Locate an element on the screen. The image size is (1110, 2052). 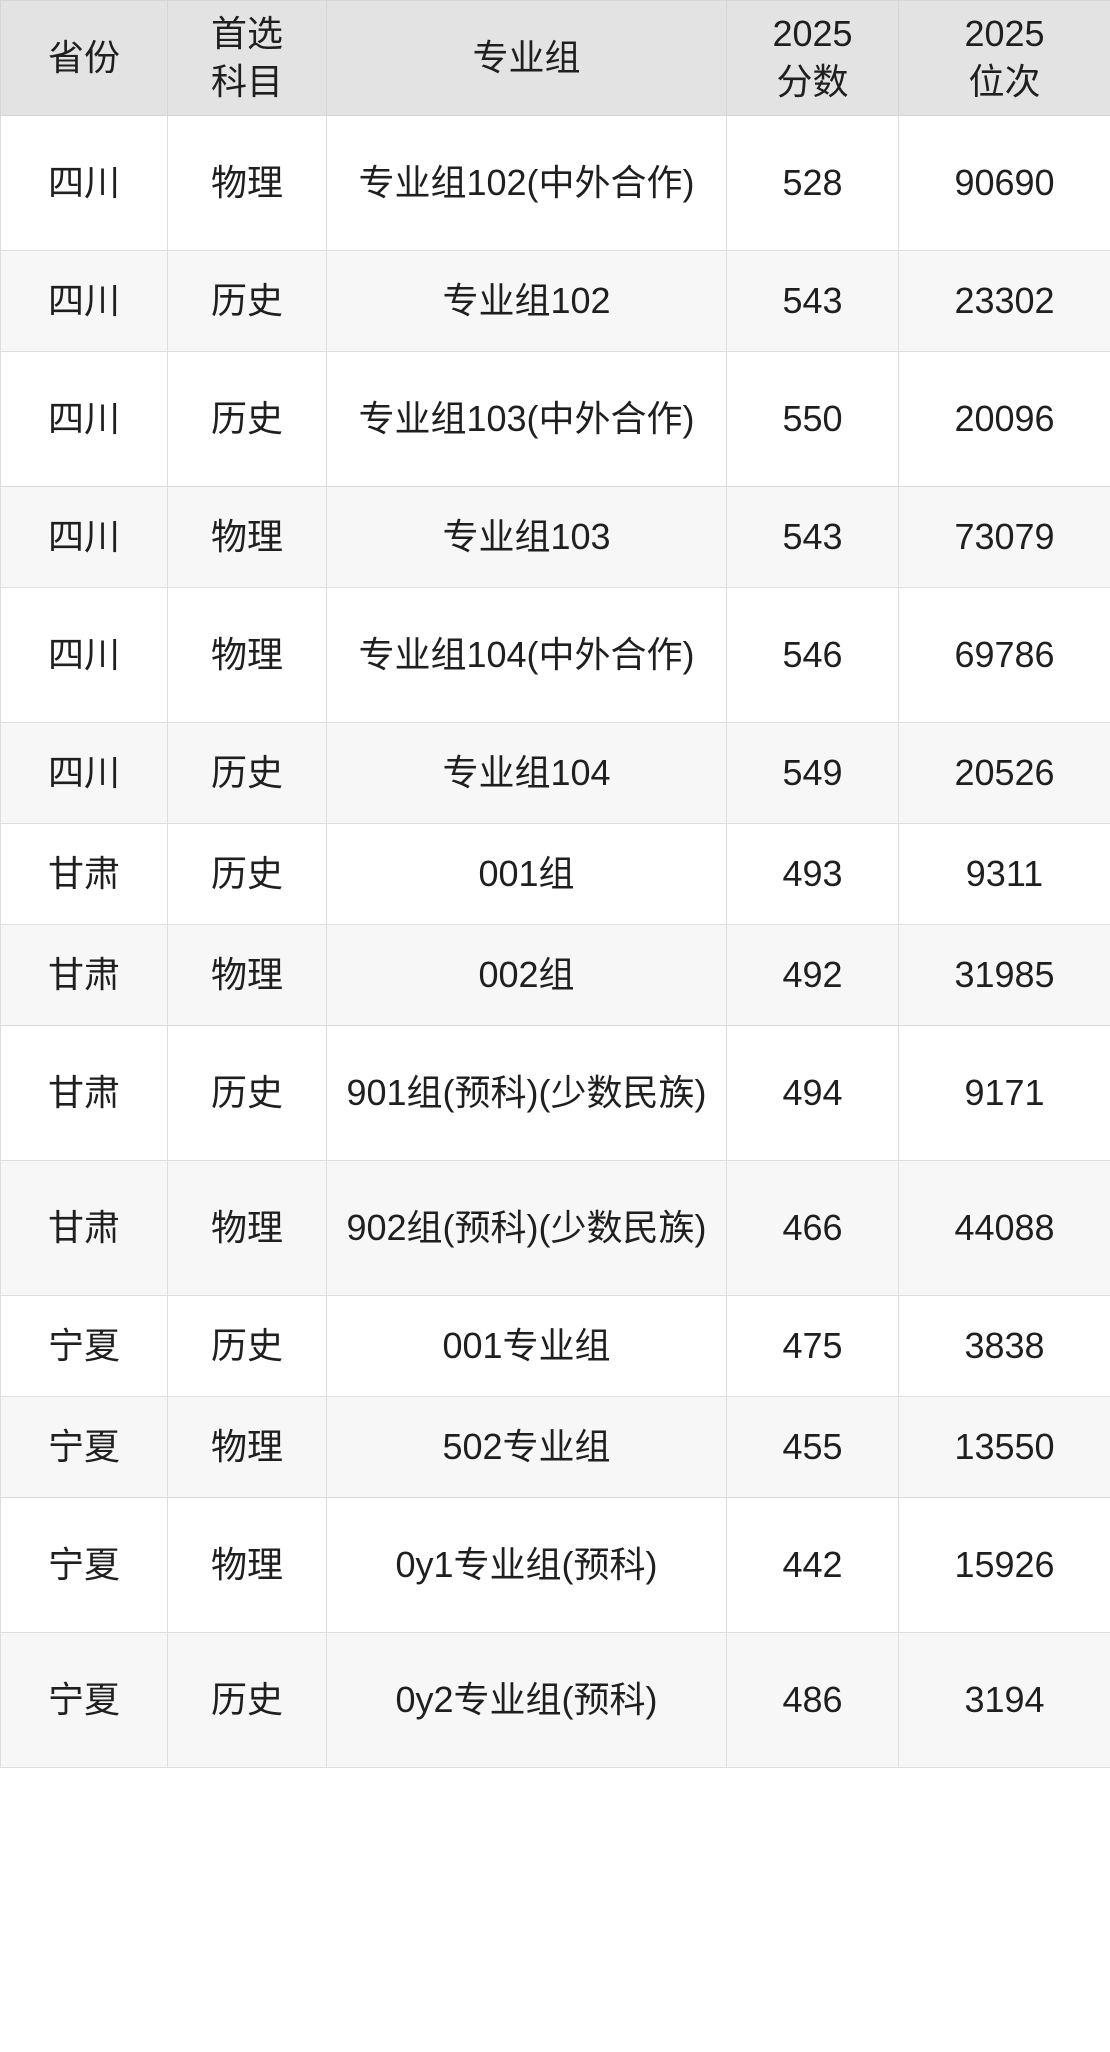
table-row: 四川 物理 专业组103 543 73079 is located at coordinates (555, 537).